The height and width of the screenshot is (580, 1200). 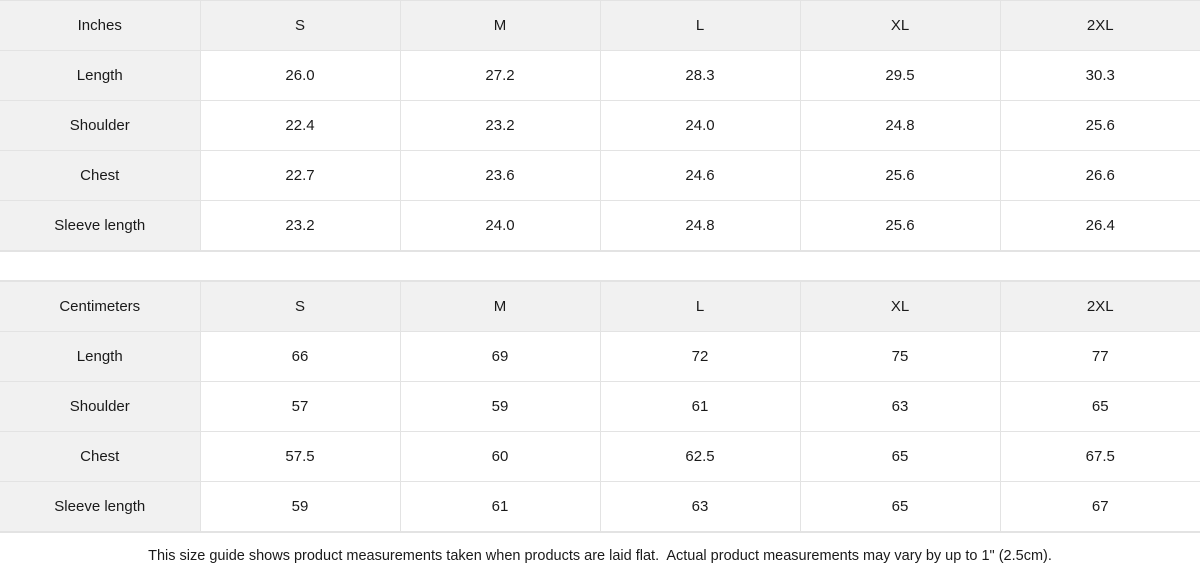 What do you see at coordinates (300, 406) in the screenshot?
I see `measurement-value: 57` at bounding box center [300, 406].